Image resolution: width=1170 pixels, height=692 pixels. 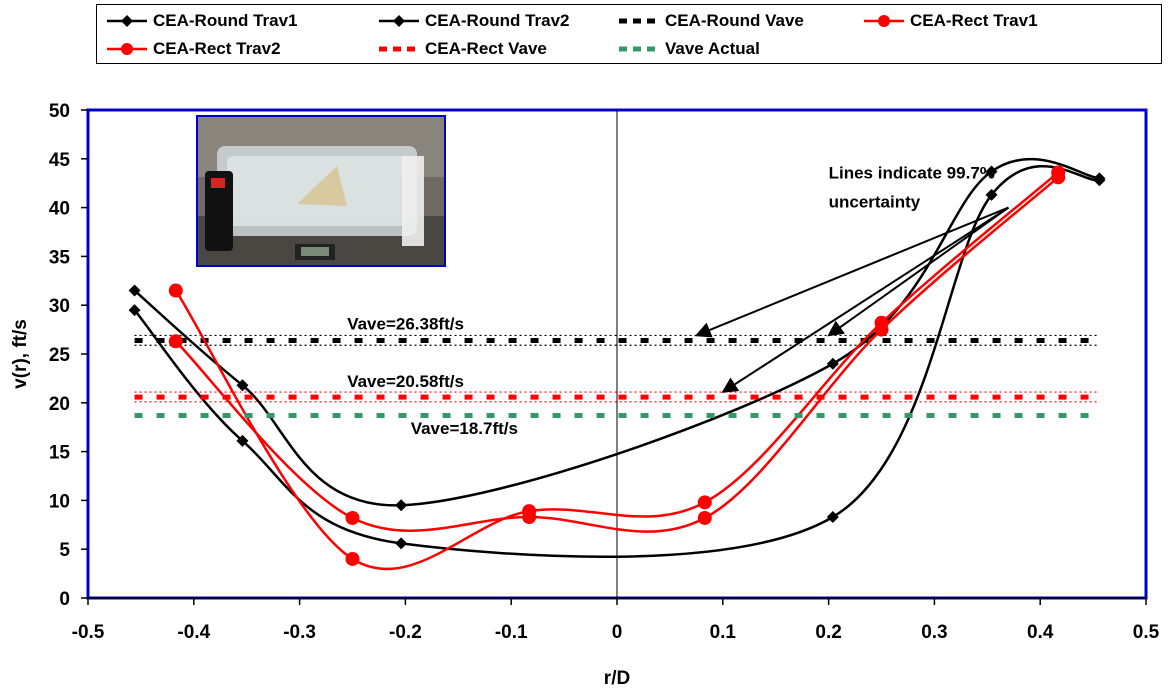 What do you see at coordinates (974, 20) in the screenshot?
I see `legend-label: CEA-Rect Trav1` at bounding box center [974, 20].